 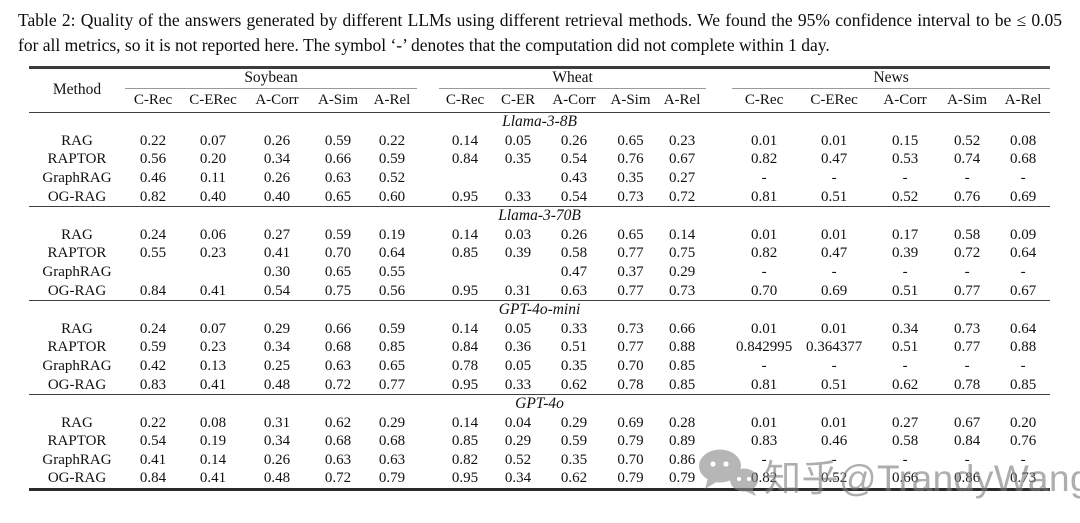 What do you see at coordinates (630, 271) in the screenshot?
I see `value-cell: 0.37` at bounding box center [630, 271].